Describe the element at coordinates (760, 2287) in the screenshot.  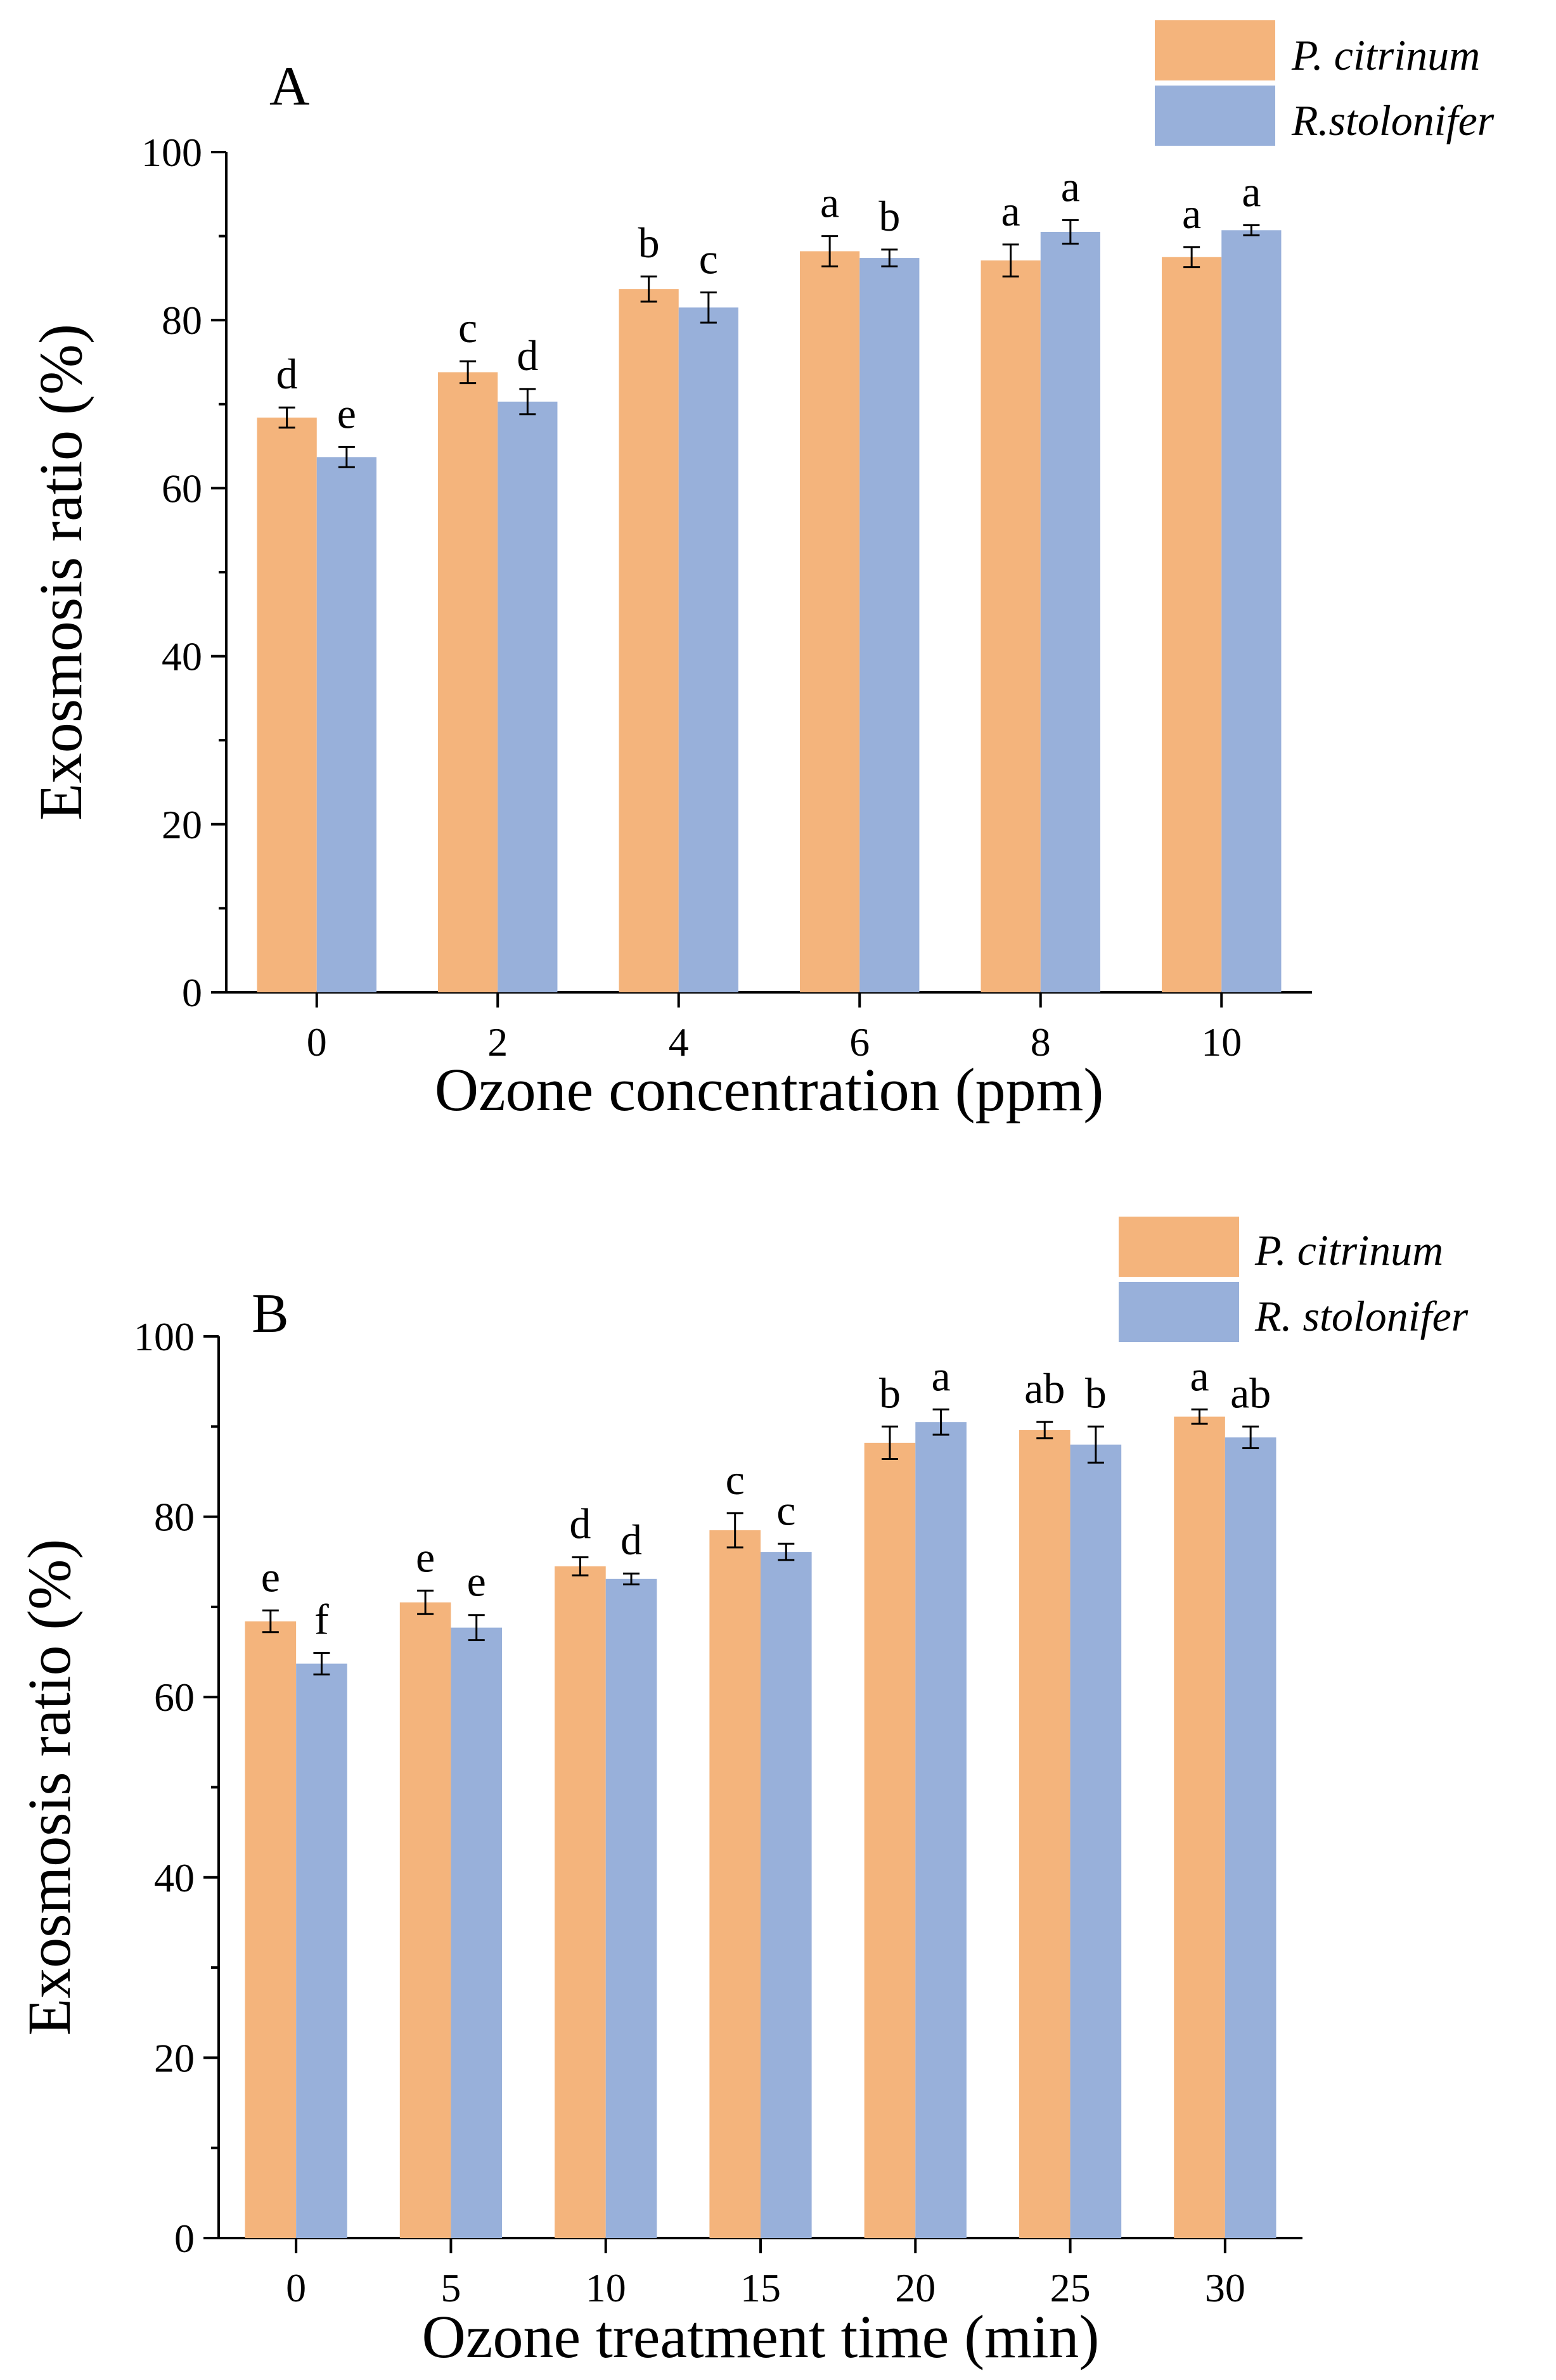
I see `x-tick-label: 15` at that location.